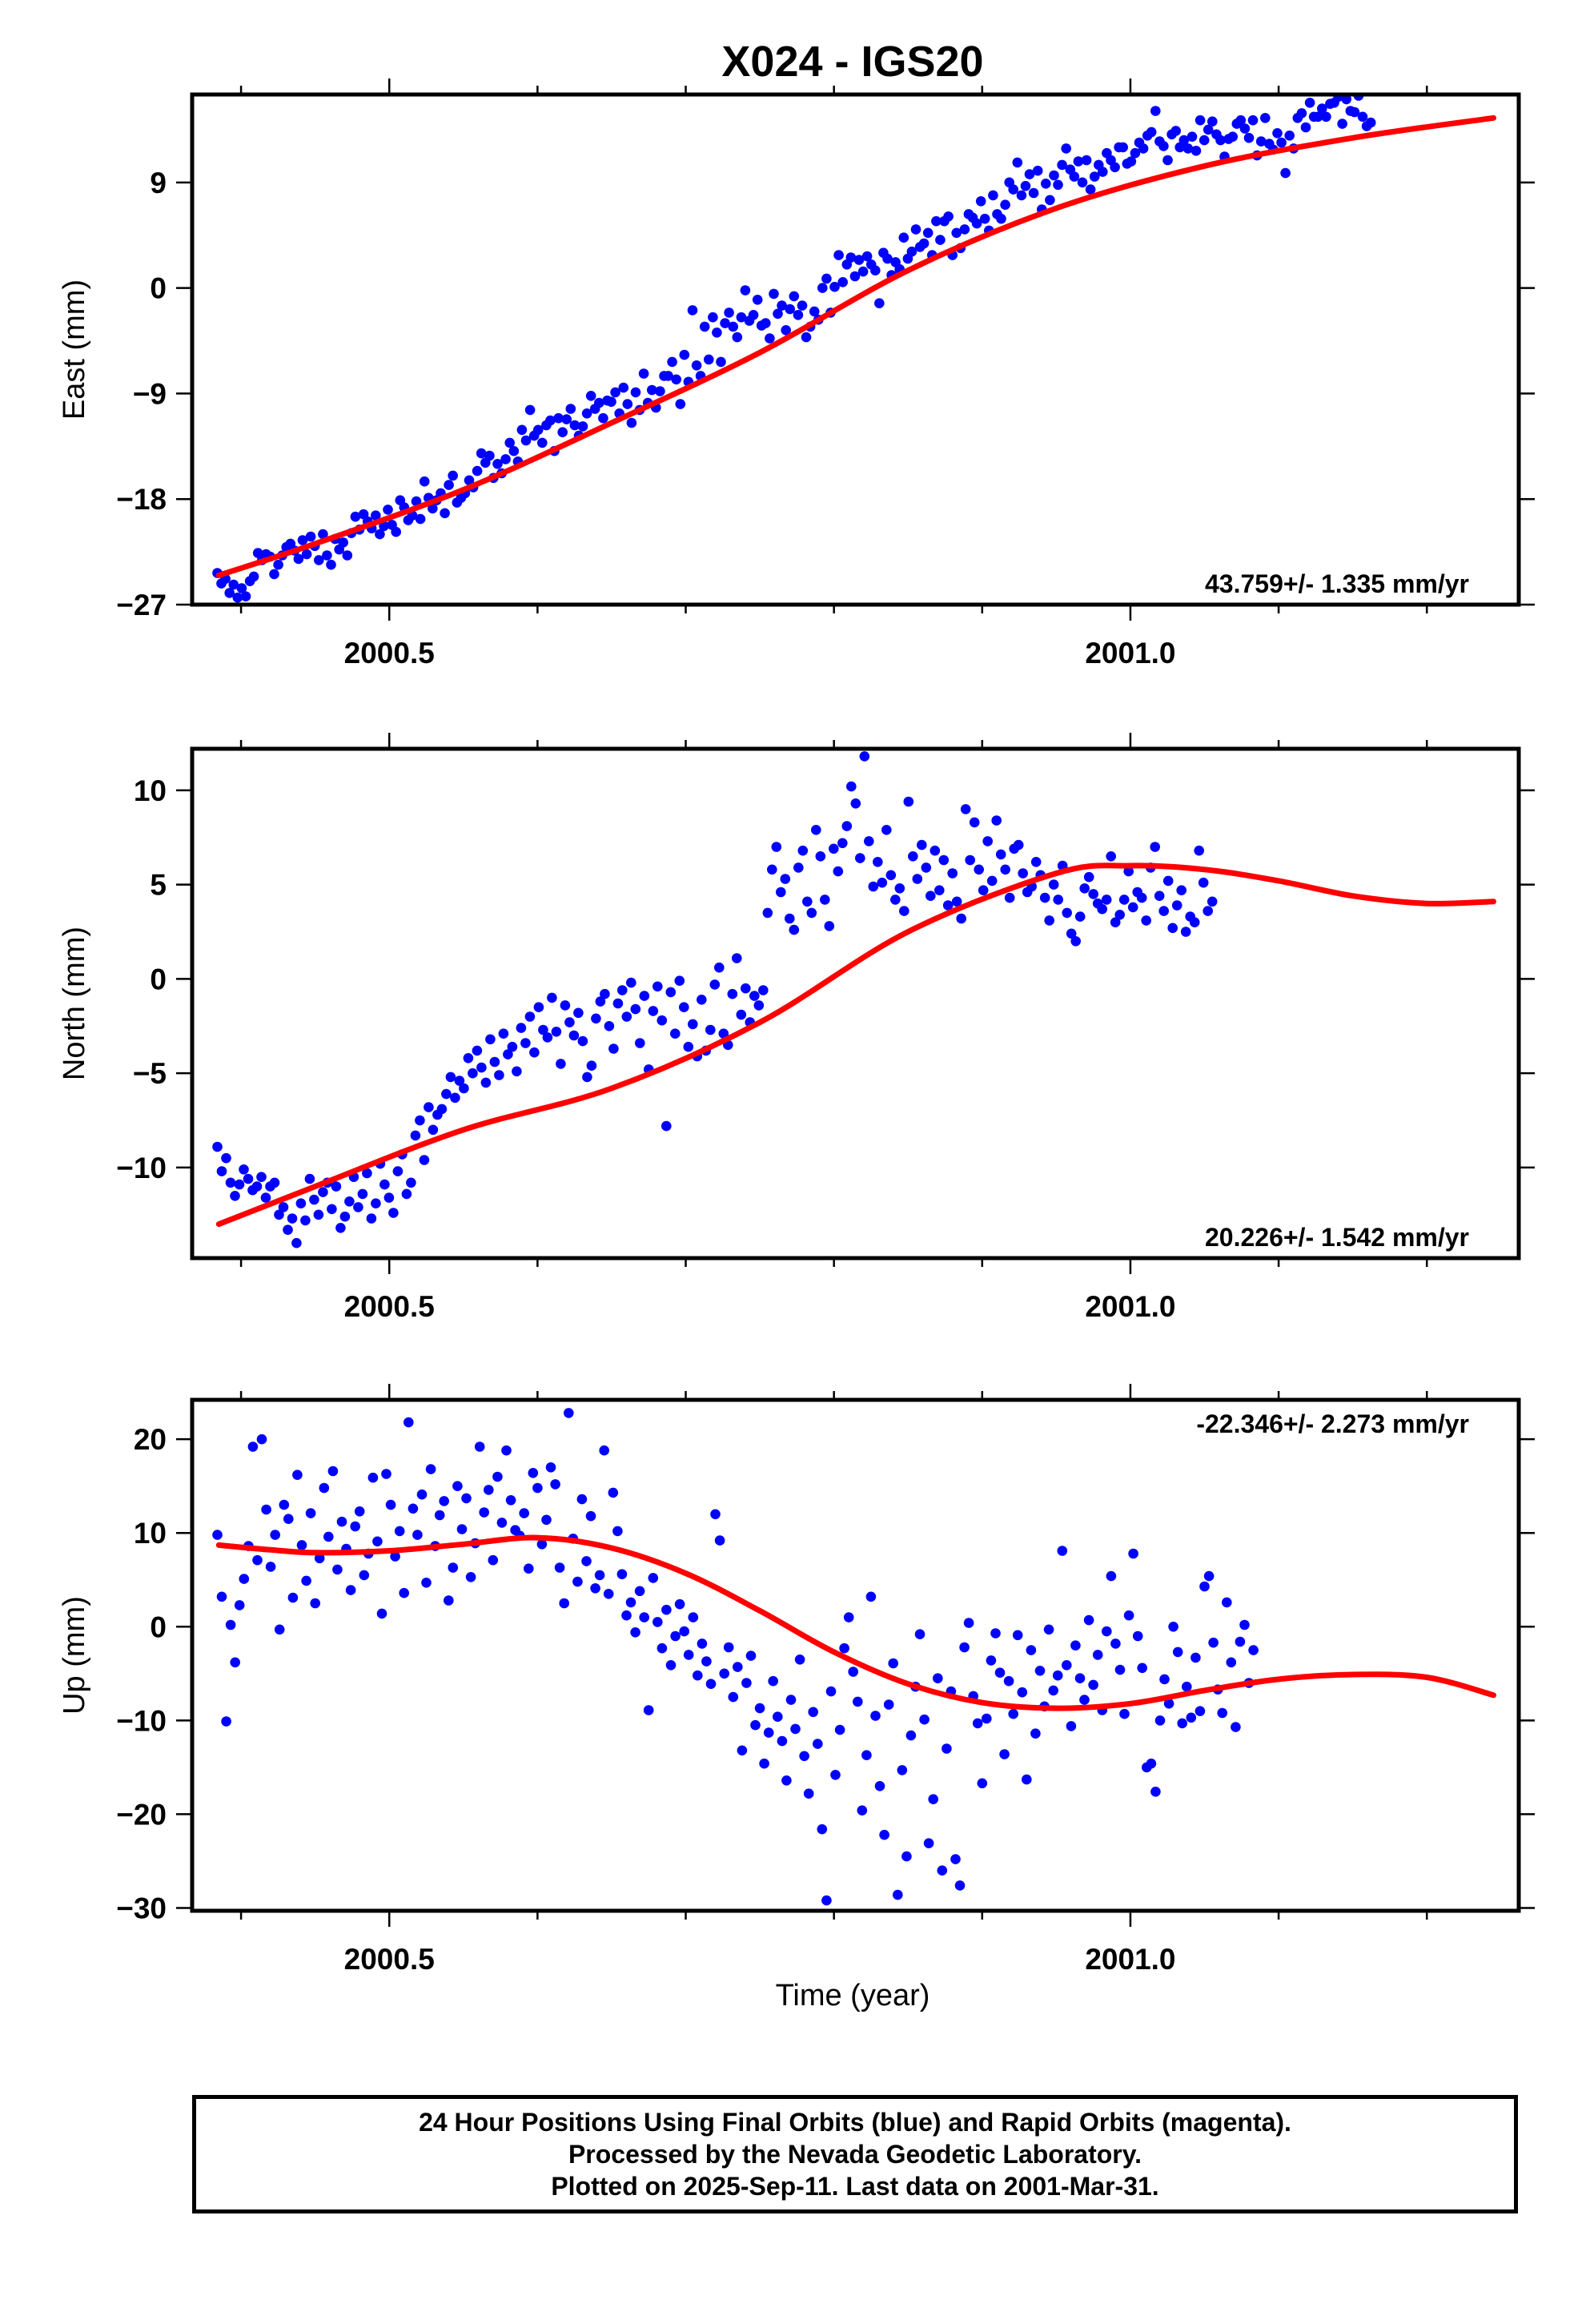  What do you see at coordinates (141, 1908) in the screenshot?
I see `up-y-tick-label: −30` at bounding box center [141, 1908].